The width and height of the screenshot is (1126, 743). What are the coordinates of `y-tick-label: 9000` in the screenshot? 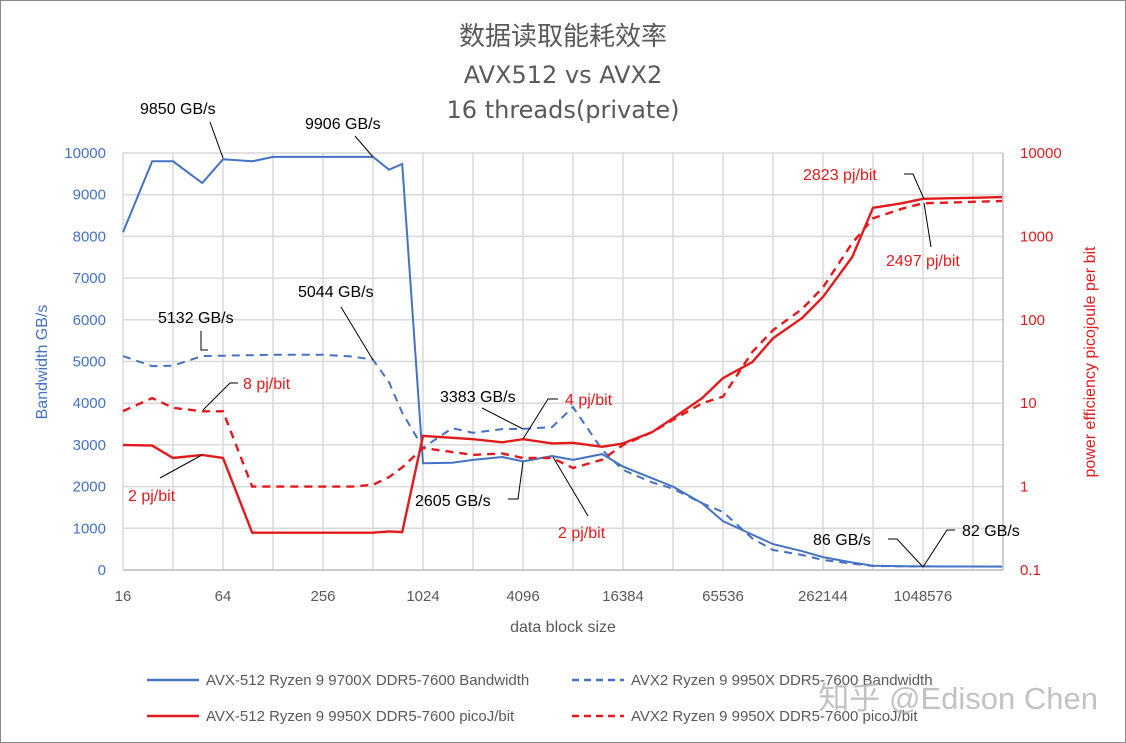 It's located at (89, 195).